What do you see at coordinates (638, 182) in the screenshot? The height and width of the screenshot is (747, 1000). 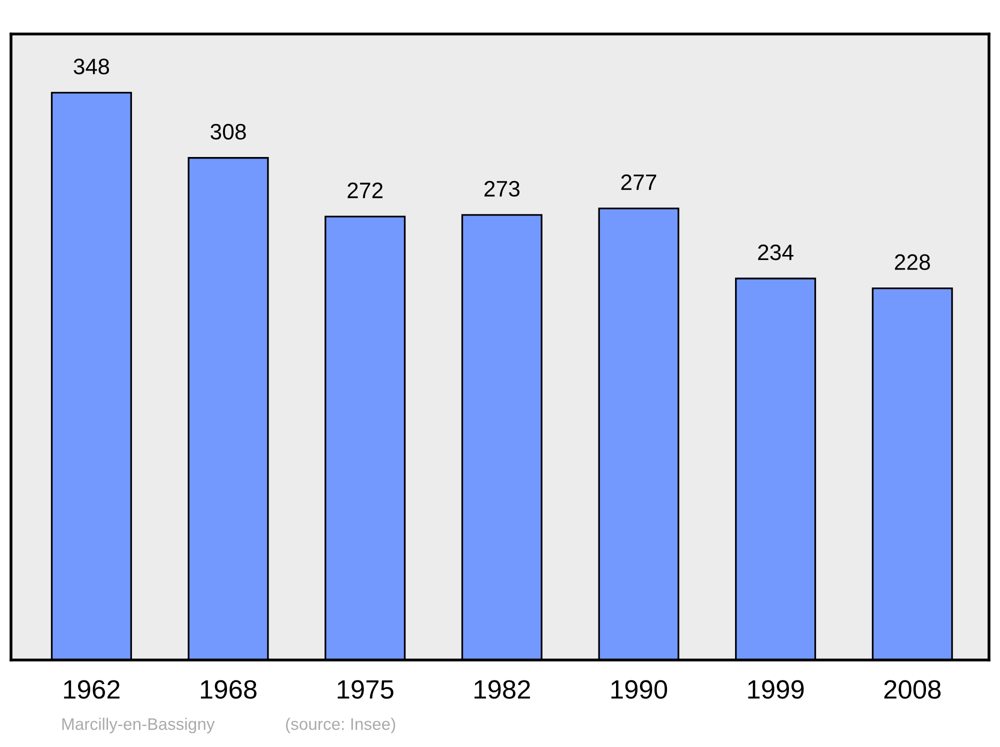 I see `data-label: 277` at bounding box center [638, 182].